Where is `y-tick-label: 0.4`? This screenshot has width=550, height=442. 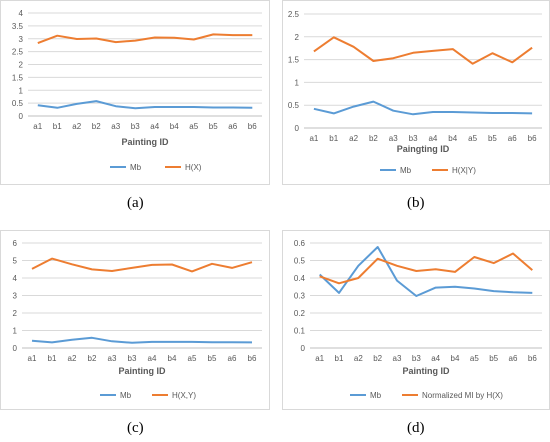
y-tick-label: 0.4 is located at coordinates (300, 278).